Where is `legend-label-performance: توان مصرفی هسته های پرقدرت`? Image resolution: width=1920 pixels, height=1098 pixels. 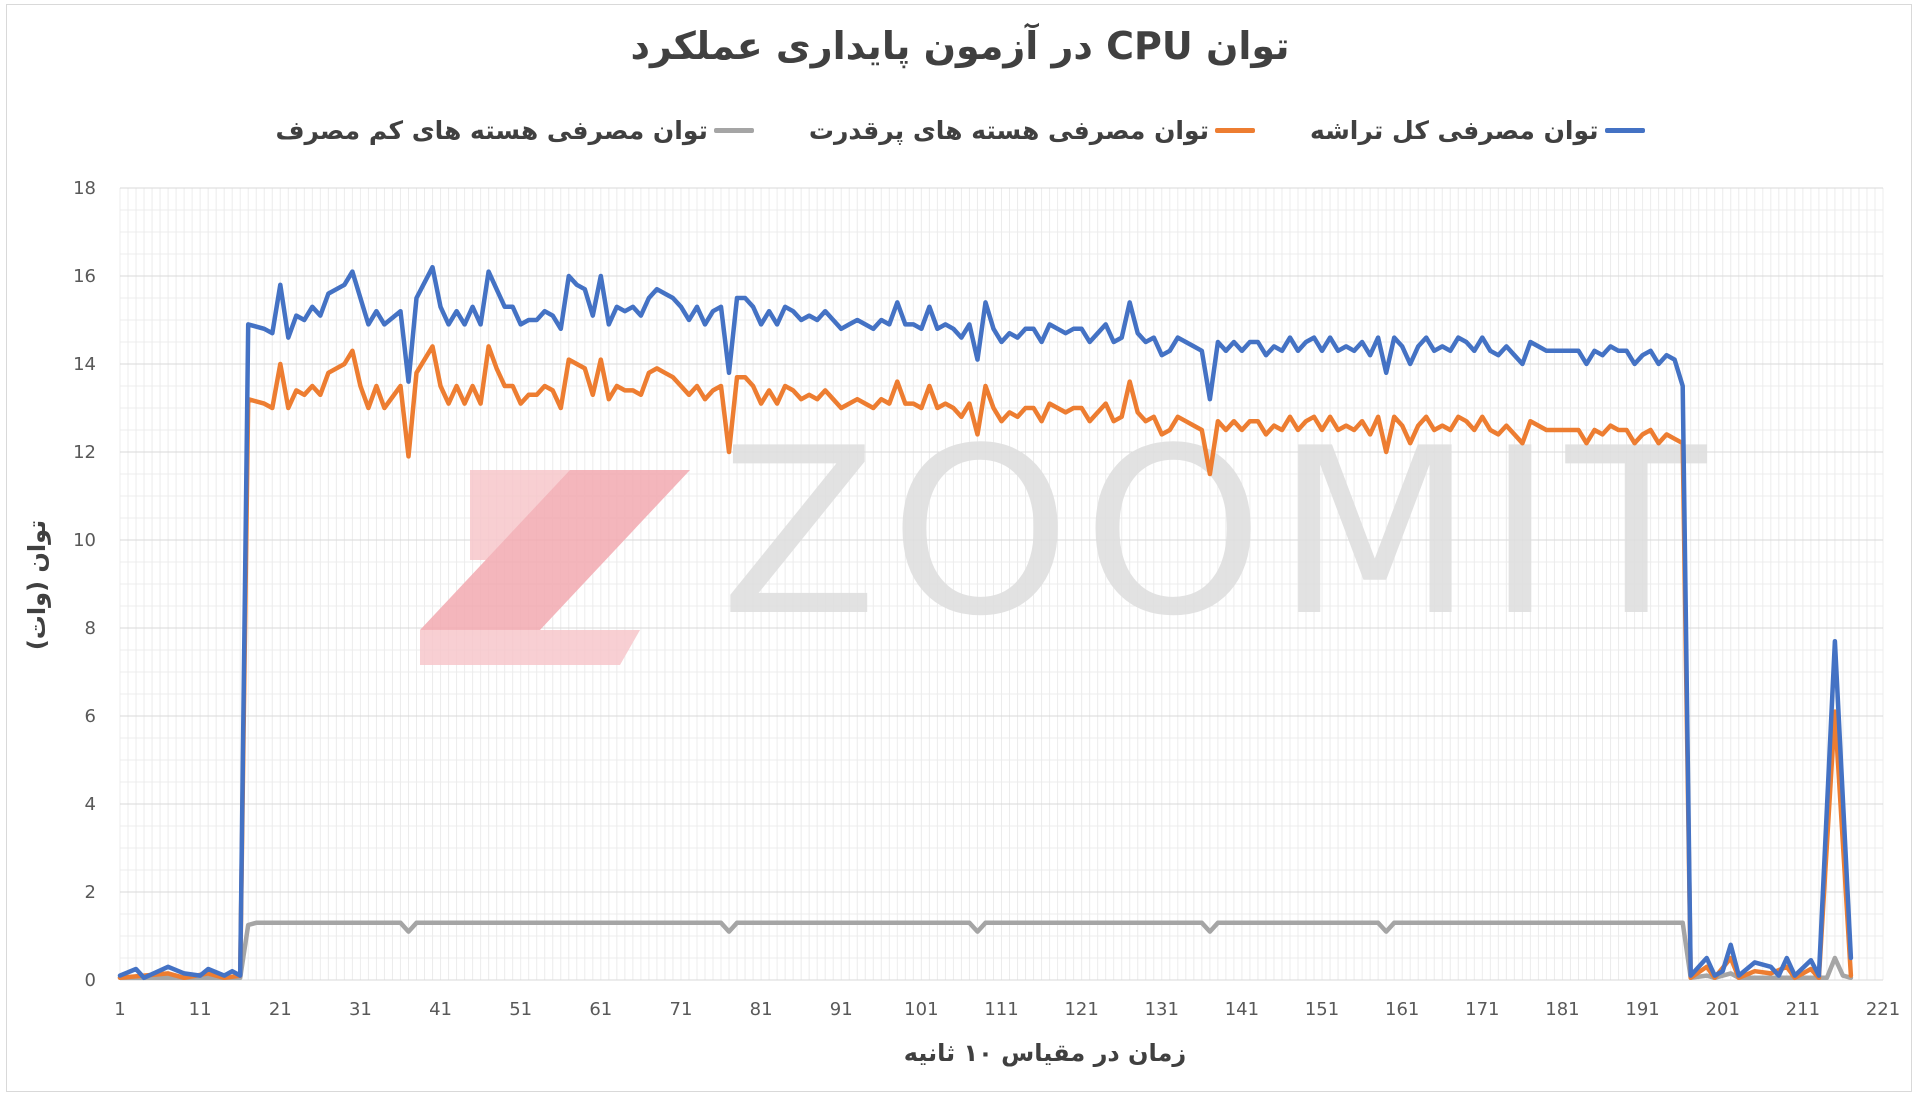 legend-label-performance: توان مصرفی هسته های پرقدرت is located at coordinates (1009, 130).